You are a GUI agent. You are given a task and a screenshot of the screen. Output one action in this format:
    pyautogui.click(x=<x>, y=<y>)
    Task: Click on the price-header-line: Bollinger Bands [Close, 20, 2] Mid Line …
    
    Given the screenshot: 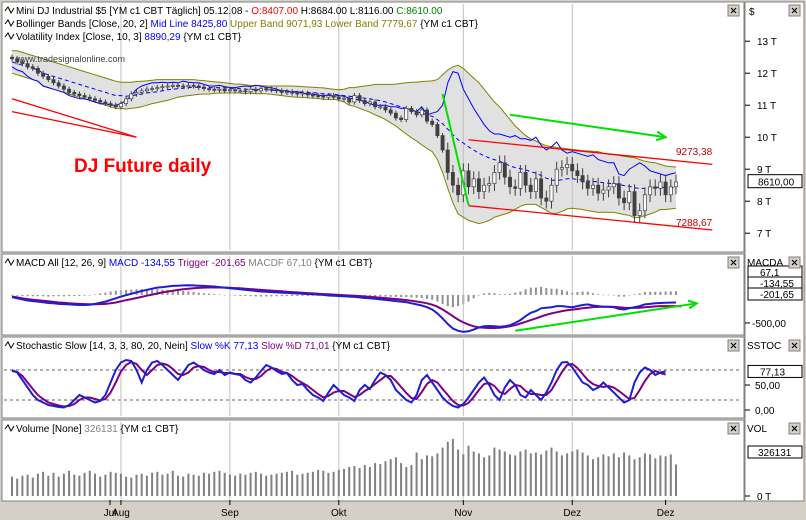 What is the action you would take?
    pyautogui.click(x=247, y=24)
    